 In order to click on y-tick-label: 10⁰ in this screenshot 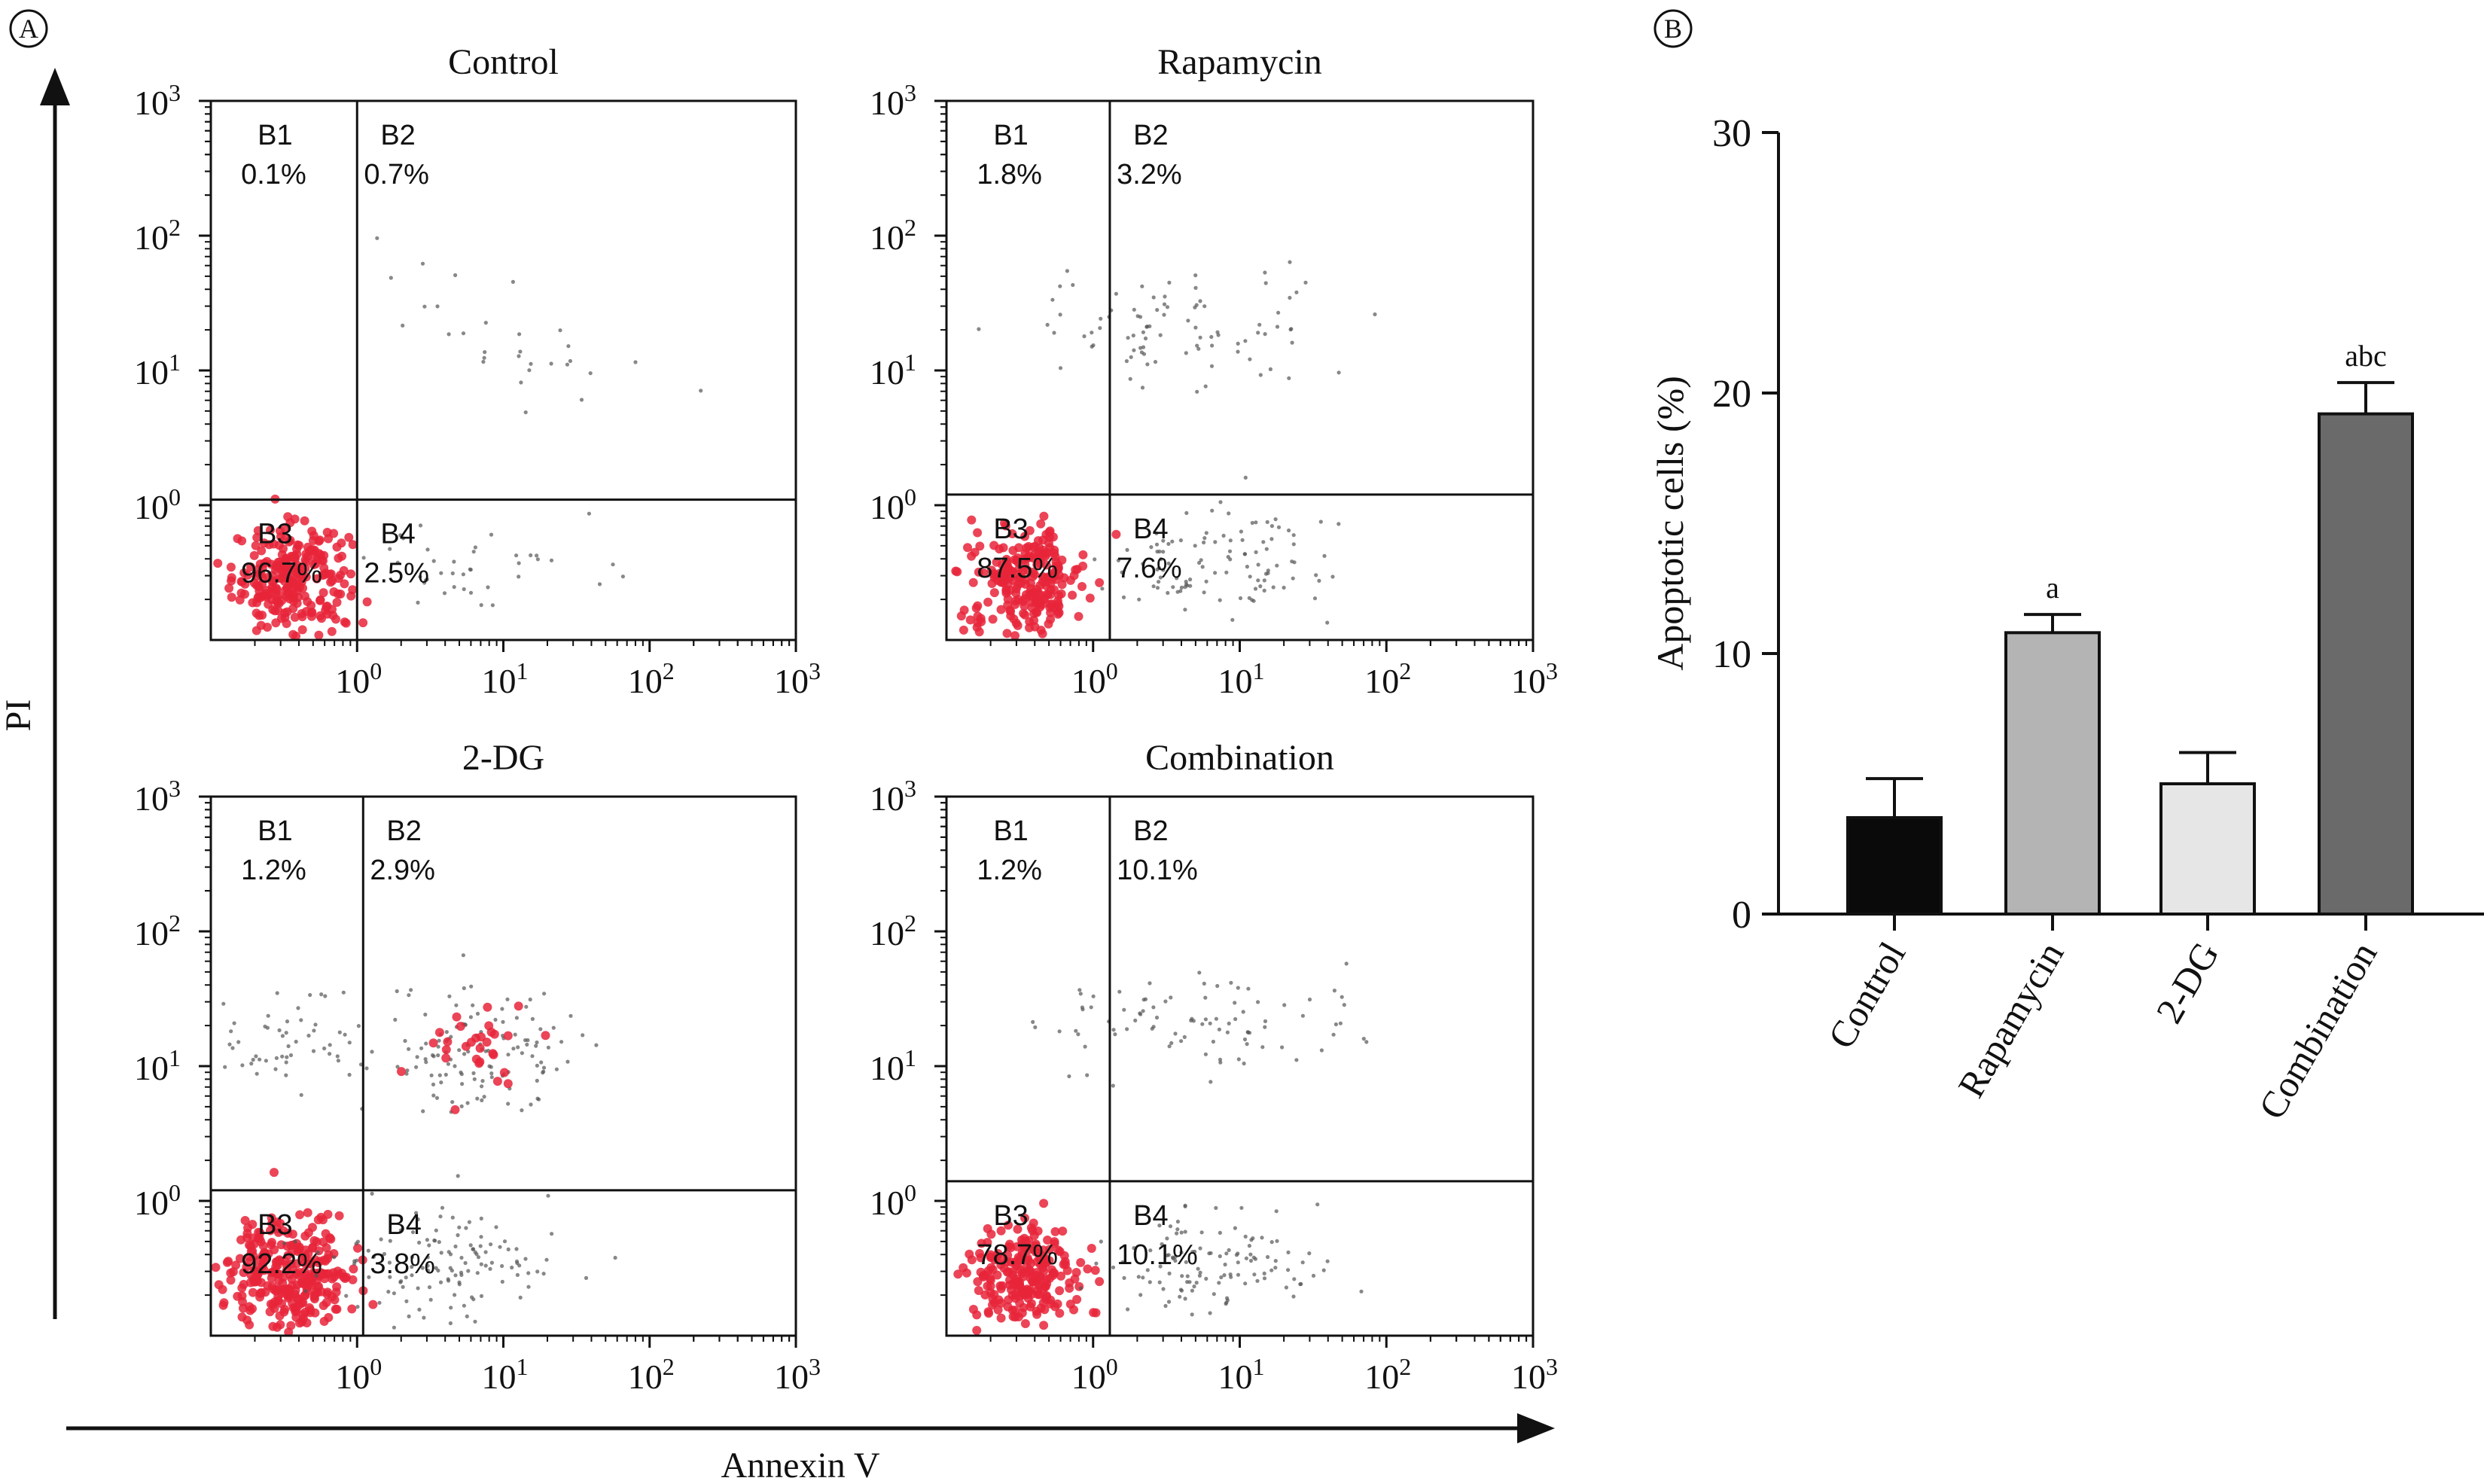, I will do `click(893, 504)`.